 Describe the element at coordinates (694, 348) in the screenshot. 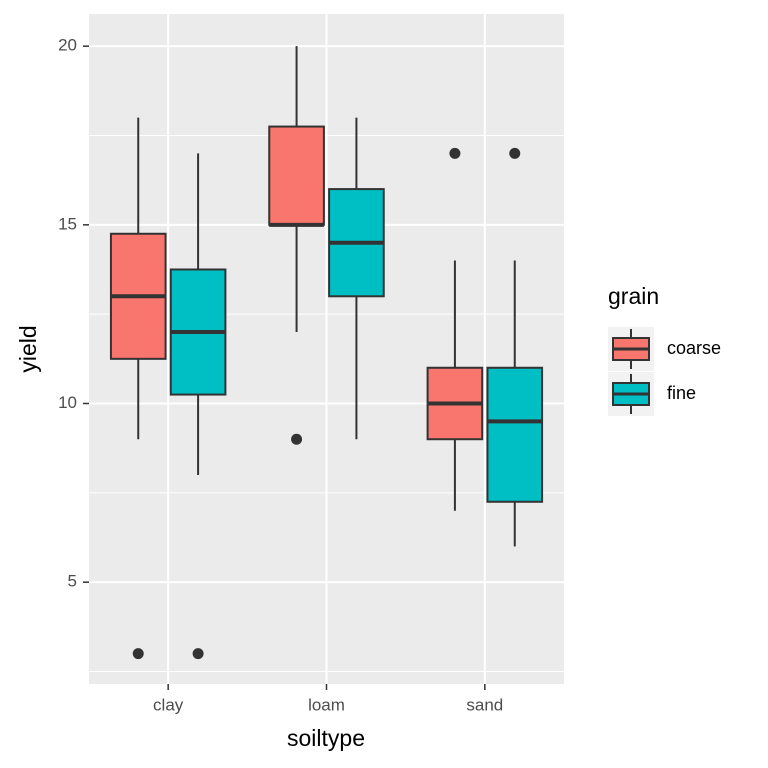

I see `legend-label: coarse` at that location.